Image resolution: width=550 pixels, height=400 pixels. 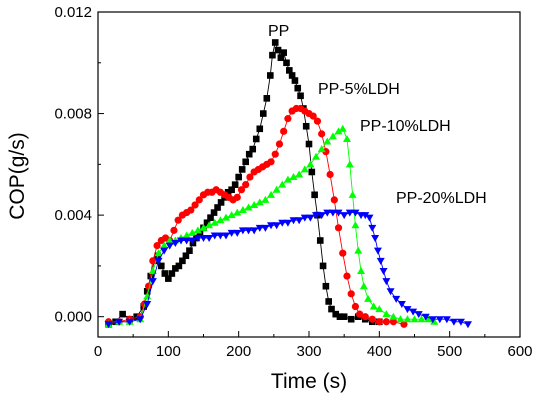 What do you see at coordinates (73, 317) in the screenshot?
I see `y-tick-label-0: 0.000` at bounding box center [73, 317].